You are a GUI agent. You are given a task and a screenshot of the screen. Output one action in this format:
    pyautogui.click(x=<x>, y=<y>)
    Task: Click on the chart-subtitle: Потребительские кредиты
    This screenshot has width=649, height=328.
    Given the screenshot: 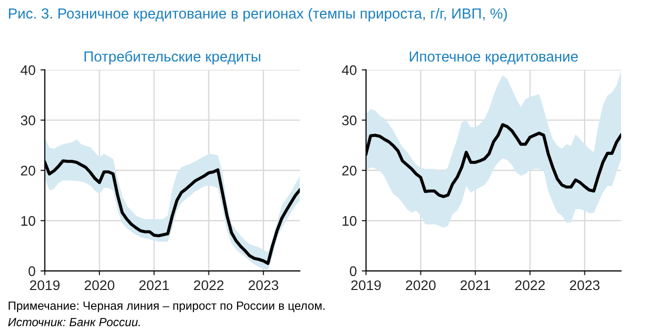 What is the action you would take?
    pyautogui.click(x=172, y=57)
    